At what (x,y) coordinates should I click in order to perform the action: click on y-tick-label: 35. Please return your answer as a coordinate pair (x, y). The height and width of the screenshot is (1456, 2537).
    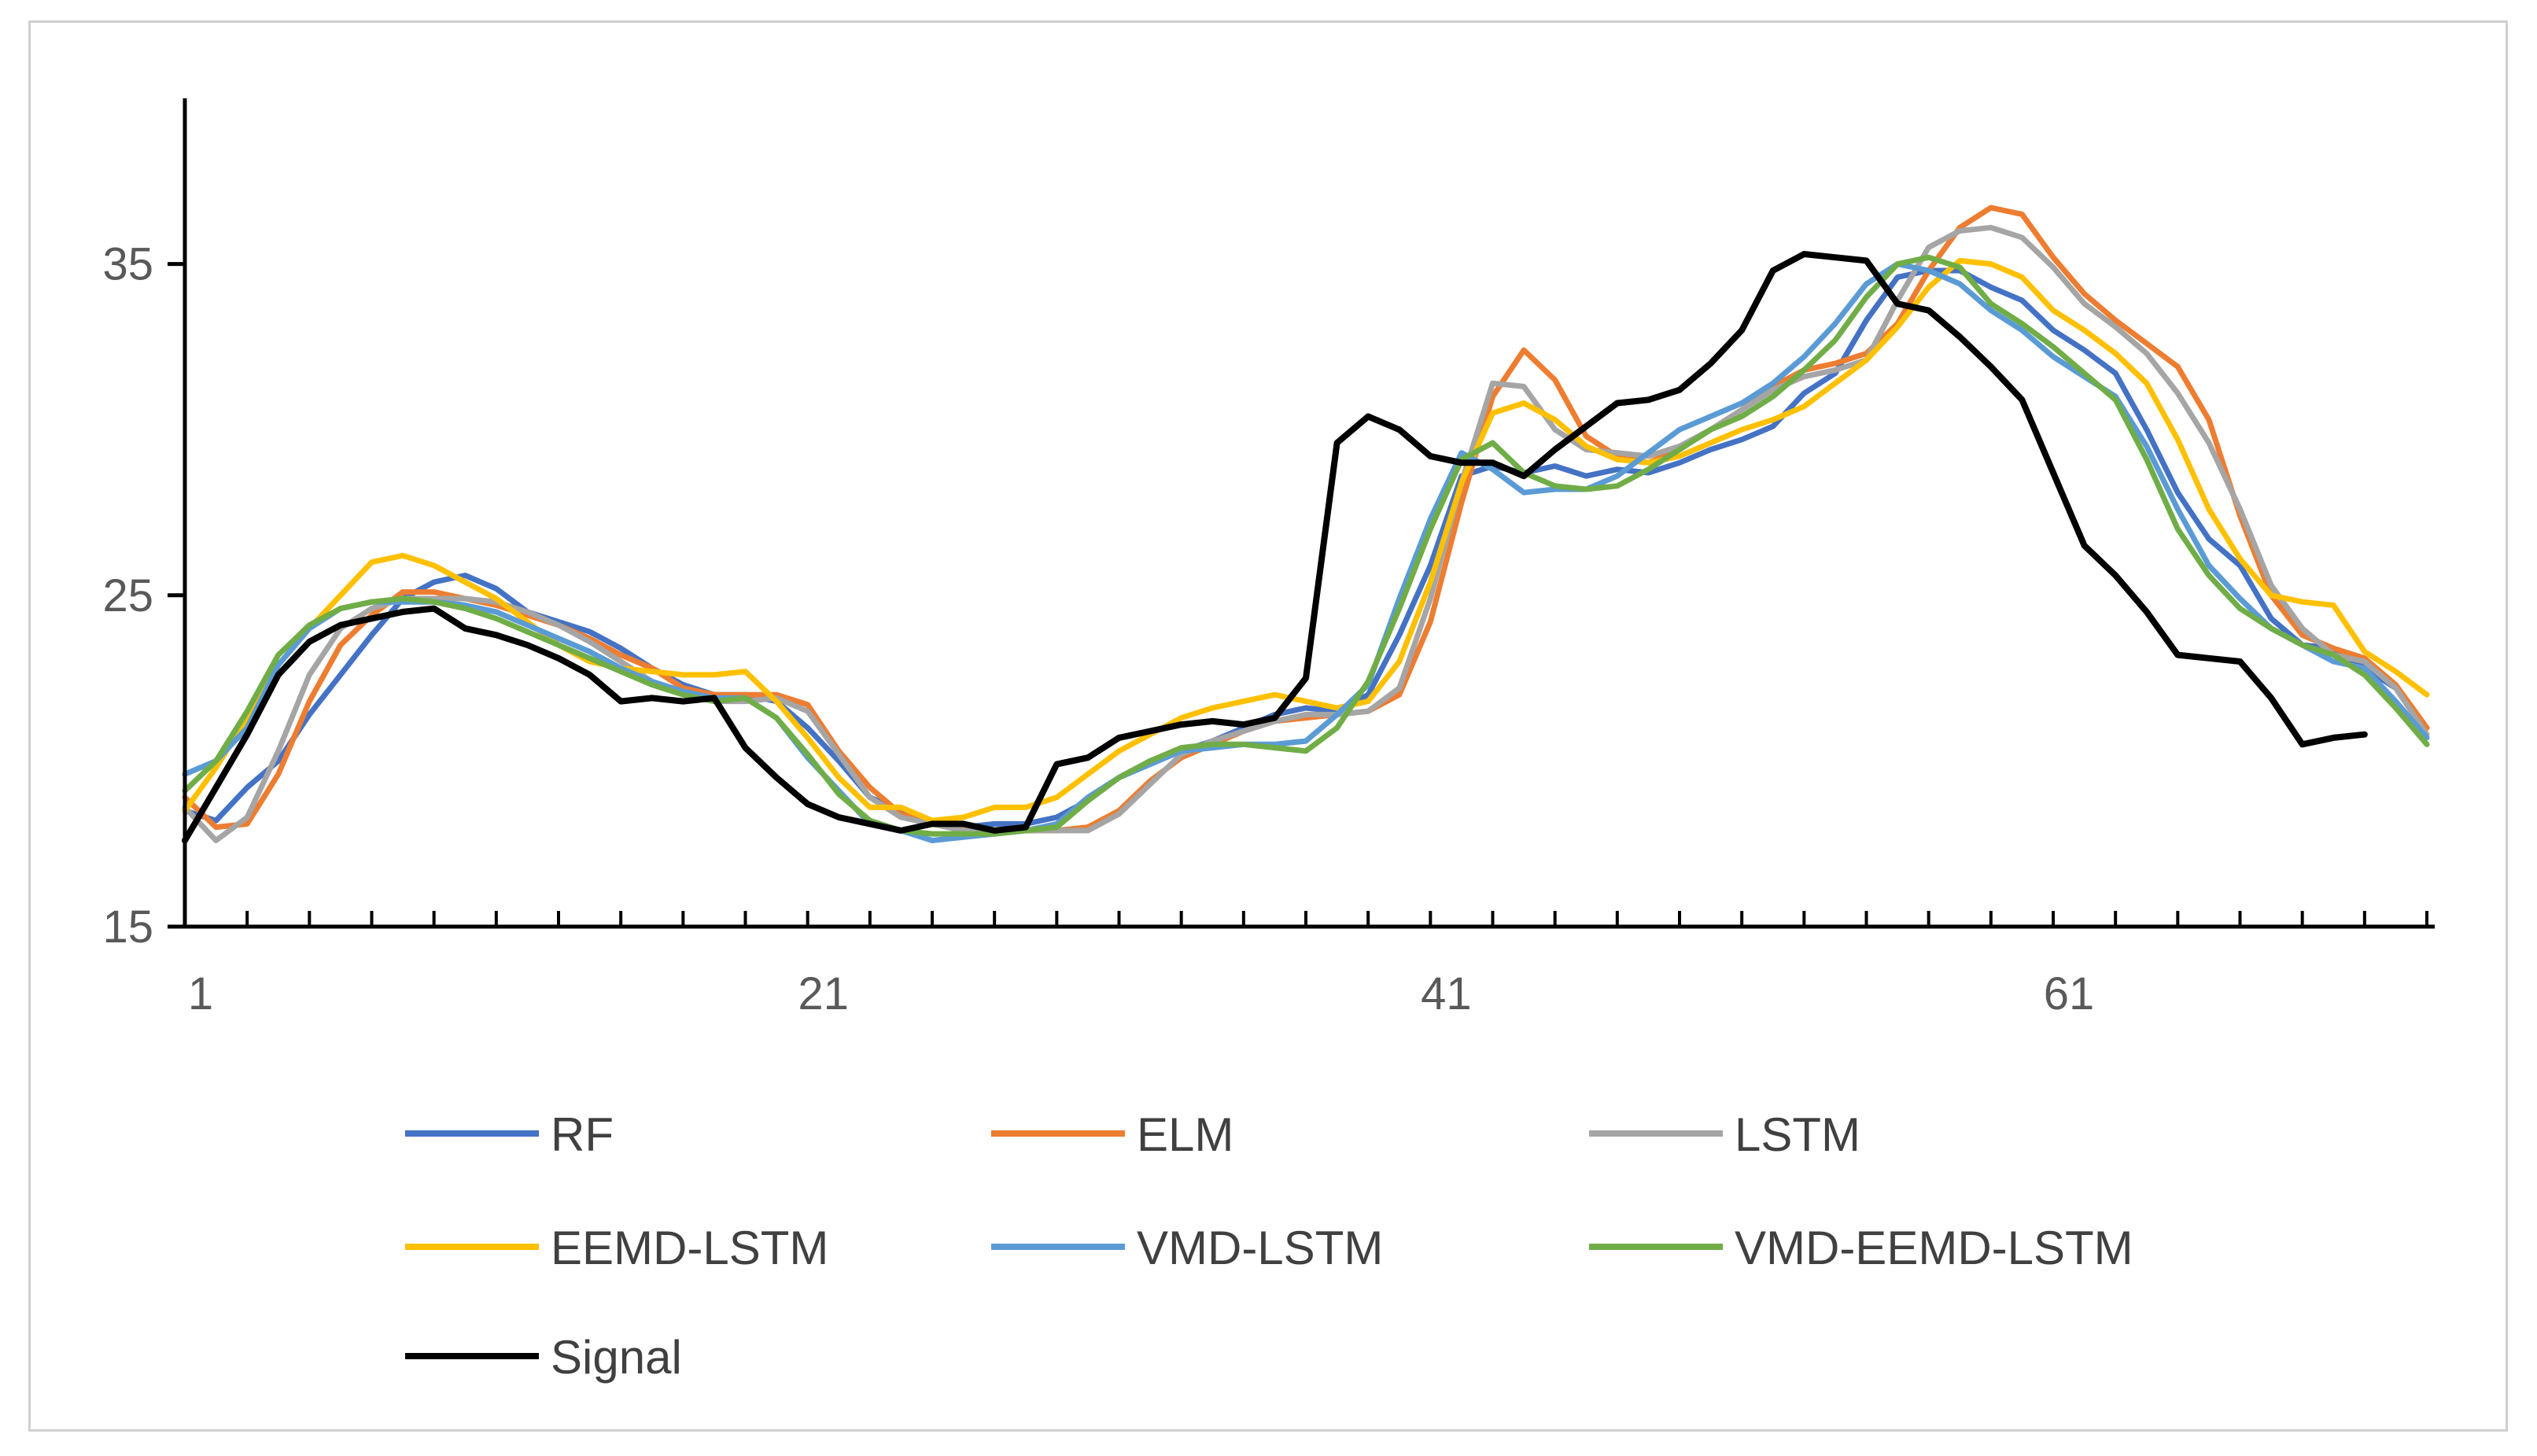
    Looking at the image, I should click on (127, 264).